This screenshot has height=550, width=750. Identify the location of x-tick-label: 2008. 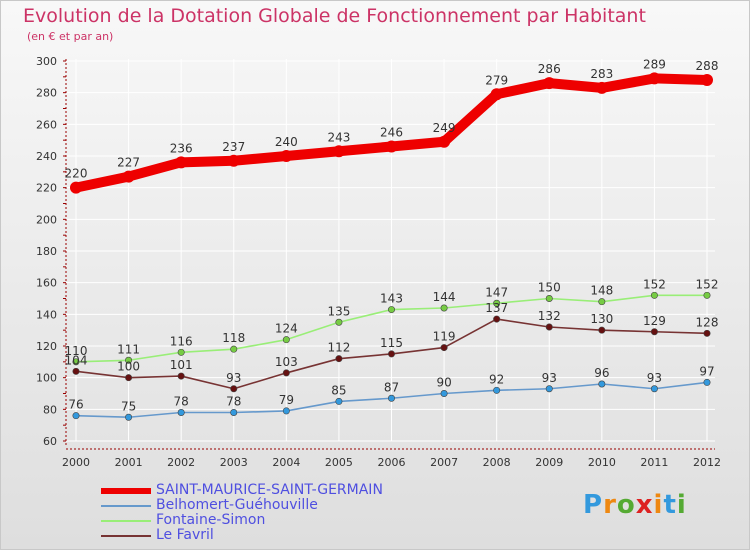
(497, 462).